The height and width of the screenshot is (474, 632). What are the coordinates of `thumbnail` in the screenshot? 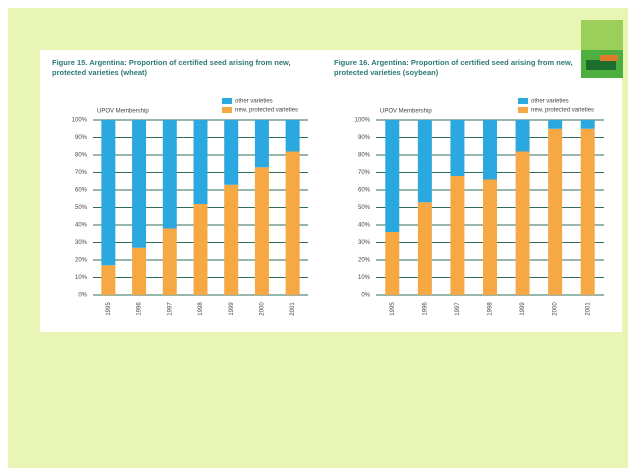 It's located at (602, 49).